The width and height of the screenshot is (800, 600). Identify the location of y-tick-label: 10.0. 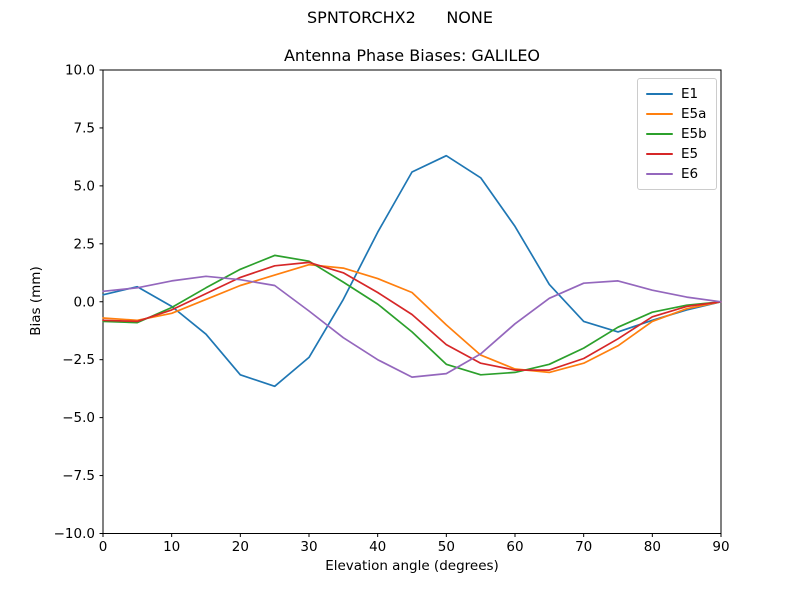
(80, 71).